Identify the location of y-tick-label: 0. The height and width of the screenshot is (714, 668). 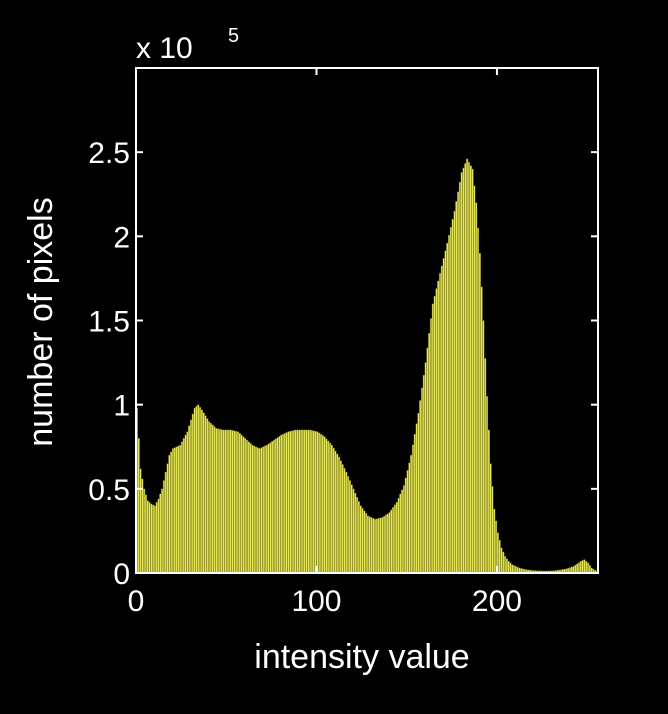
(121, 574).